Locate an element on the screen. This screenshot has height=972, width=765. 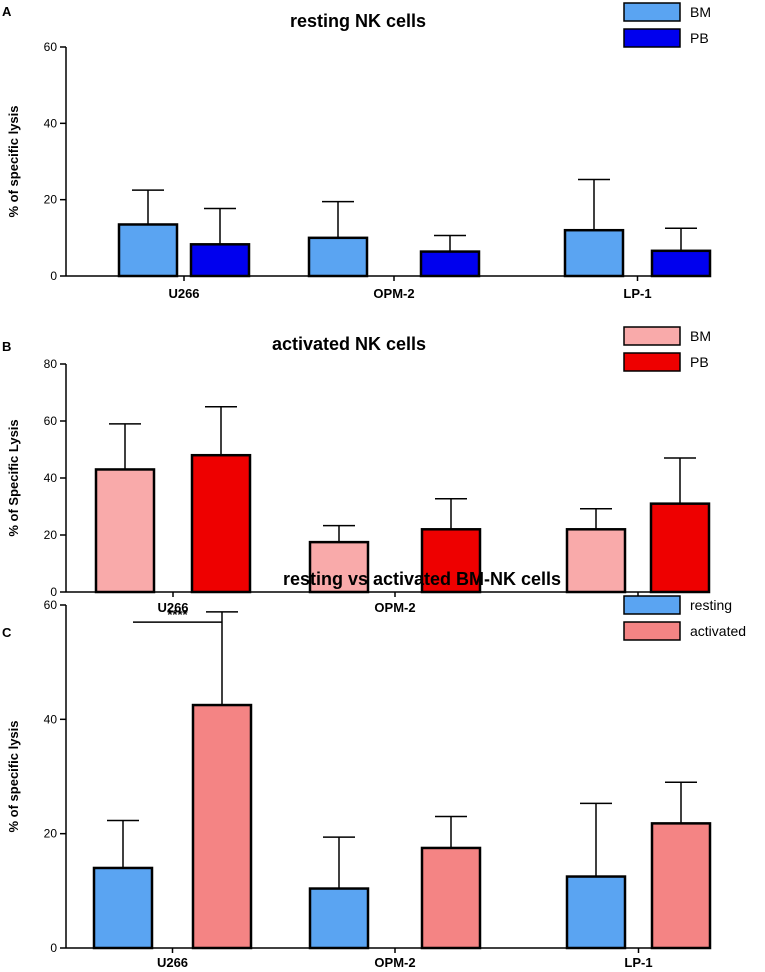
y-tick-label: 80 is located at coordinates (51, 364).